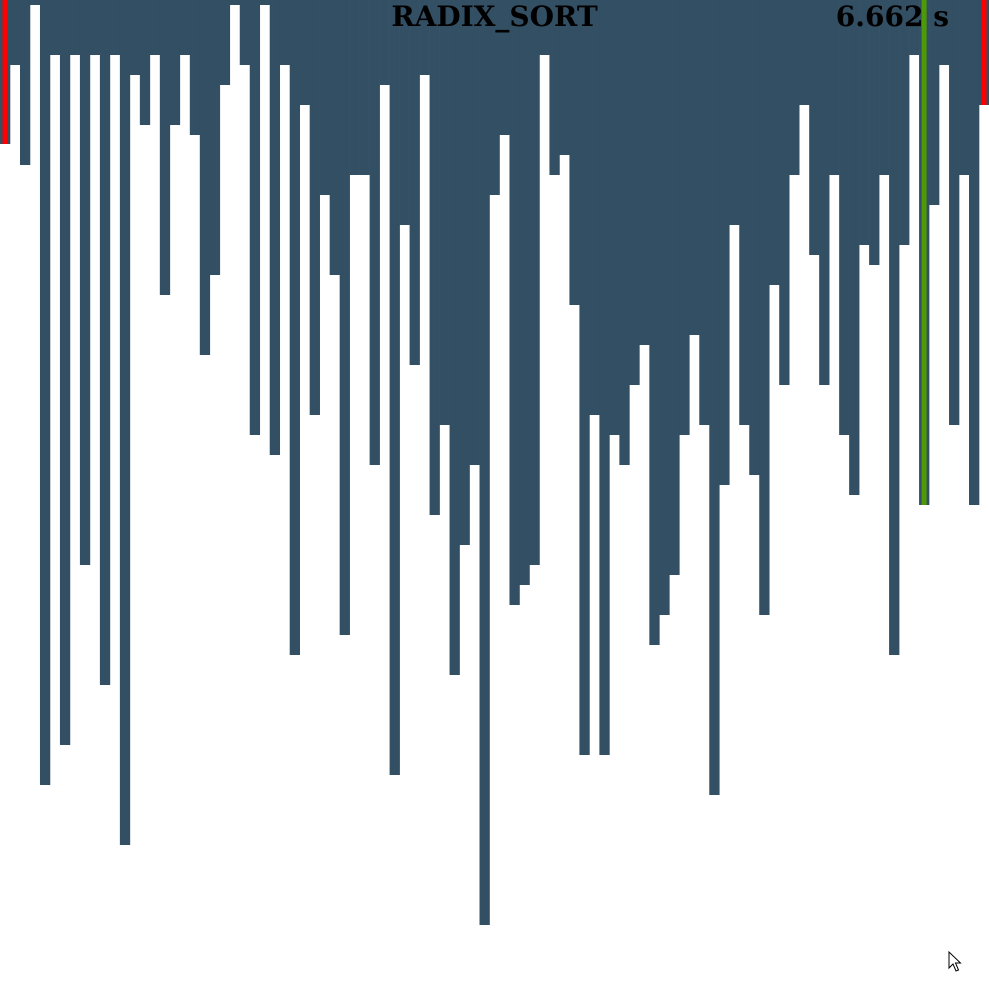 The height and width of the screenshot is (989, 989). I want to click on bar-current, so click(924, 252).